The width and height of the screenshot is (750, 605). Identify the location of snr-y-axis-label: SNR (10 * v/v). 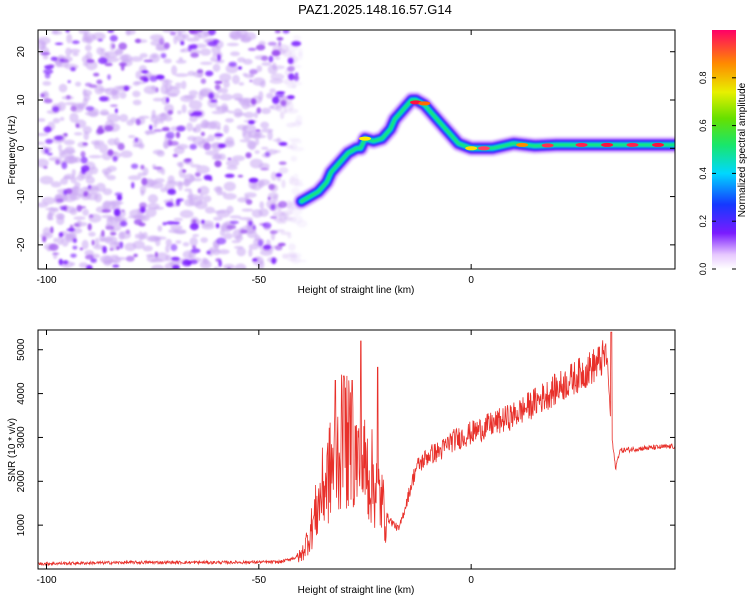
(12, 450).